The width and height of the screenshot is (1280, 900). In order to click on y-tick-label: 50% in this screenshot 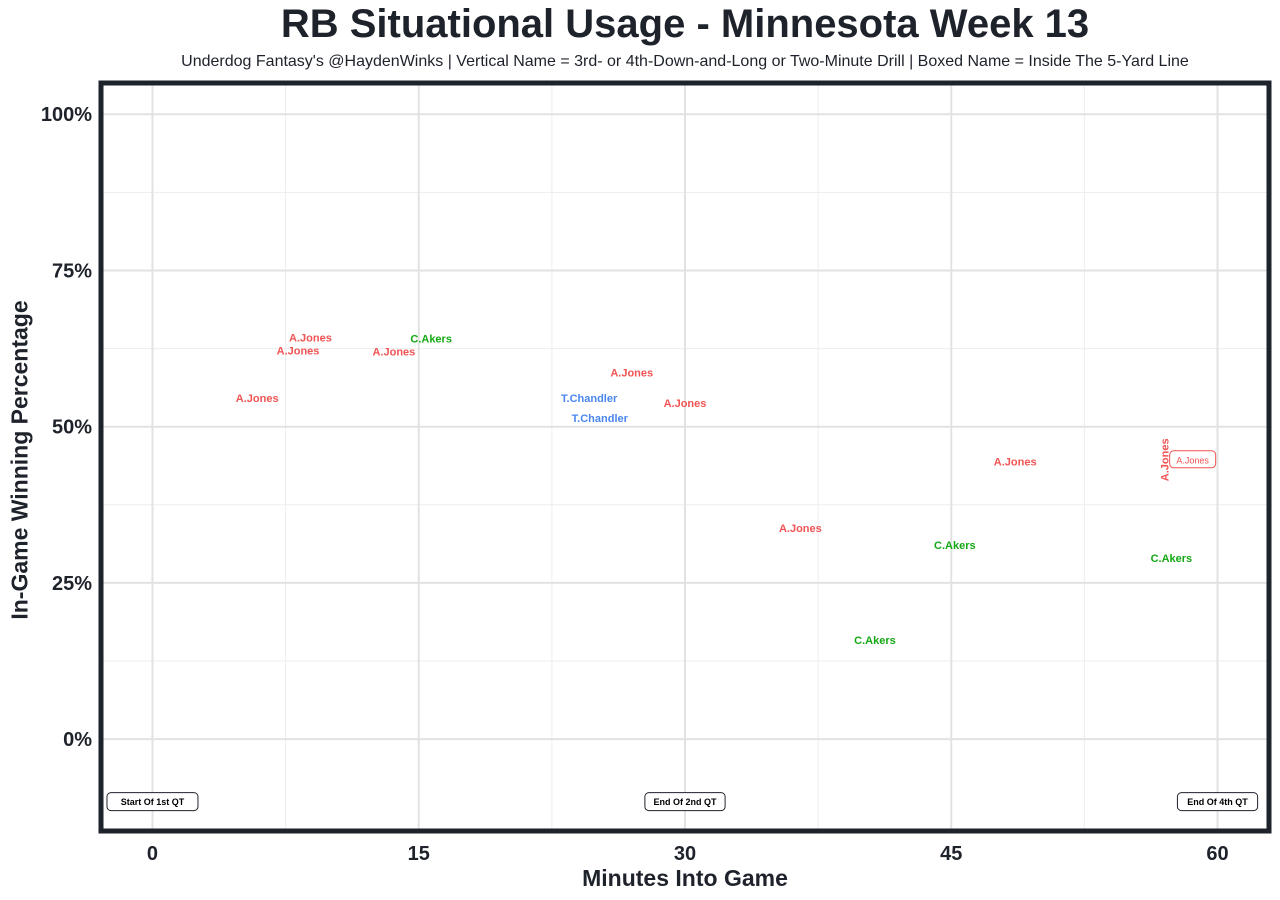, I will do `click(72, 428)`.